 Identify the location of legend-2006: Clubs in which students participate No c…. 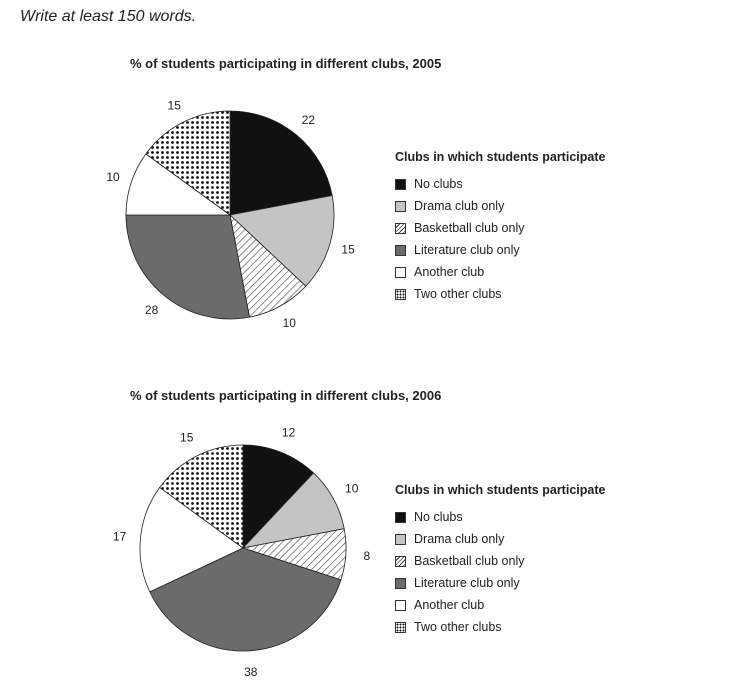
(500, 560).